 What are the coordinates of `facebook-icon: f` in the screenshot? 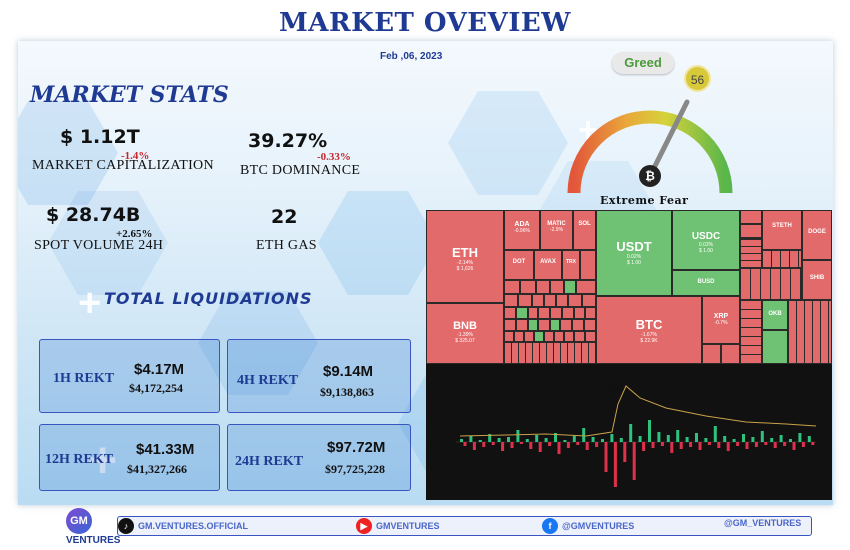 It's located at (550, 526).